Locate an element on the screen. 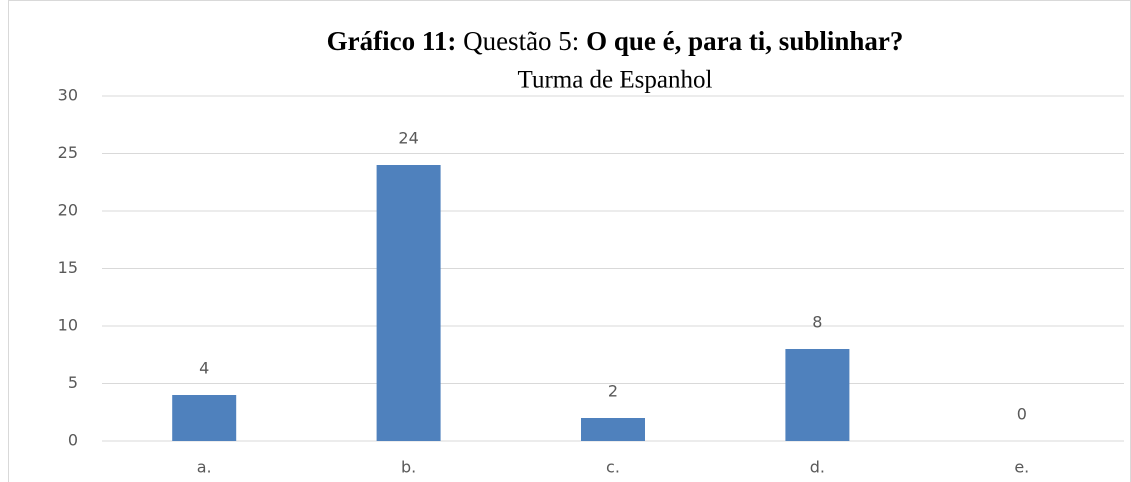  title-part: Gráfico 11: is located at coordinates (392, 41).